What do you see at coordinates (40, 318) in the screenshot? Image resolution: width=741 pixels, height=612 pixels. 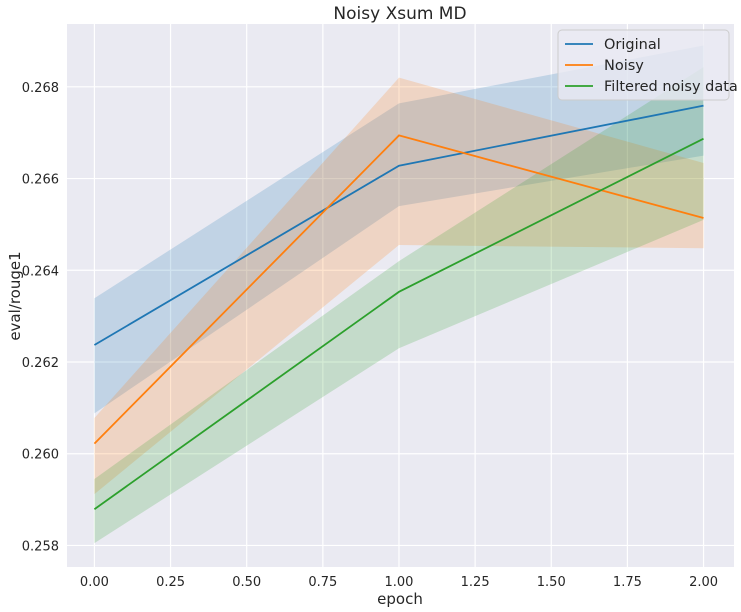 I see `y-tick-labels: 0.258 0.260 0.262 0.264 0.266 0.268` at bounding box center [40, 318].